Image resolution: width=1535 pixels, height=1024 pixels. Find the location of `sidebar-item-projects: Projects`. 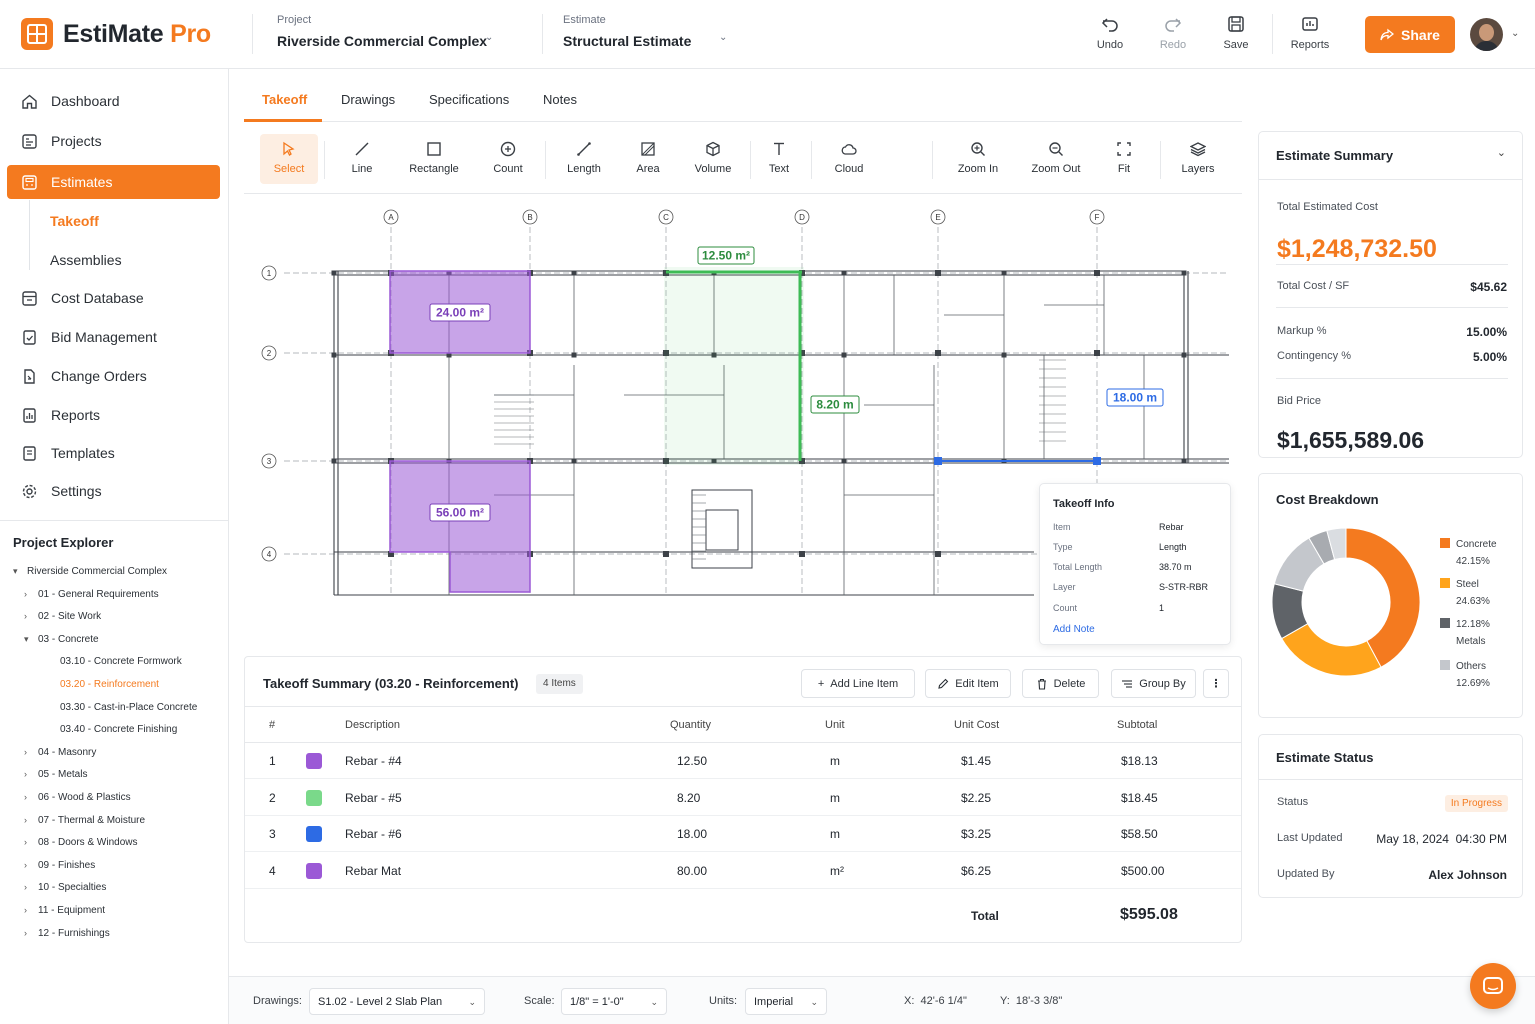

sidebar-item-projects: Projects is located at coordinates (113, 141).